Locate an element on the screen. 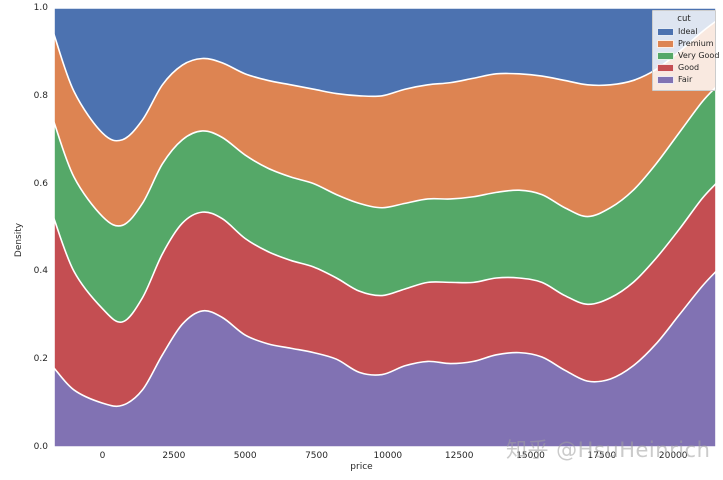  legend: cut Ideal Premium Very Good Good Fair is located at coordinates (685, 50).